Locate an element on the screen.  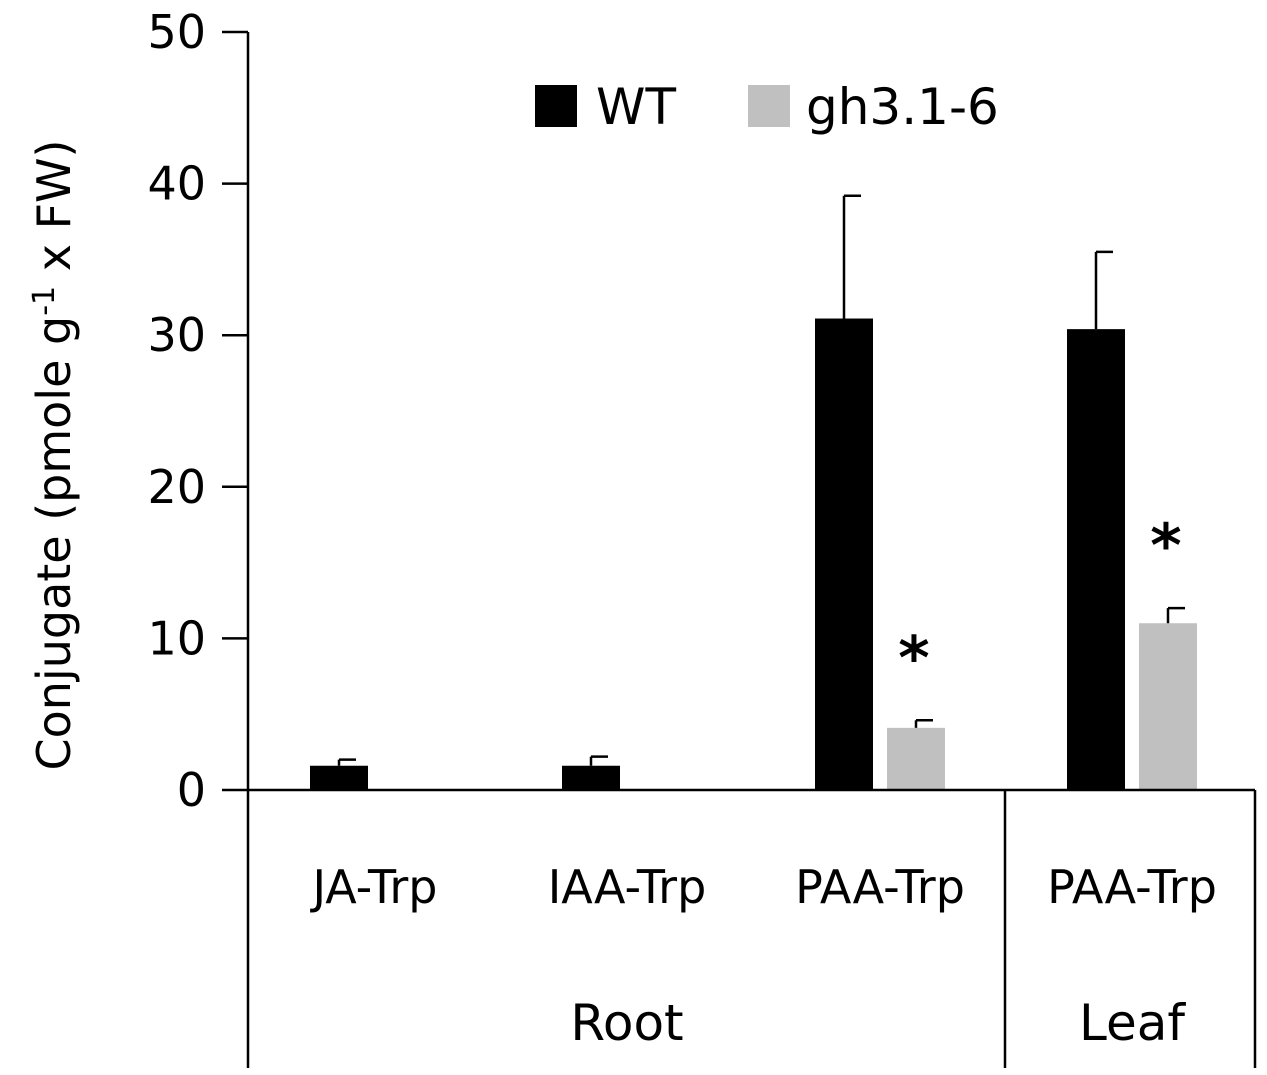
y-tick-label: 0 is located at coordinates (191, 790).